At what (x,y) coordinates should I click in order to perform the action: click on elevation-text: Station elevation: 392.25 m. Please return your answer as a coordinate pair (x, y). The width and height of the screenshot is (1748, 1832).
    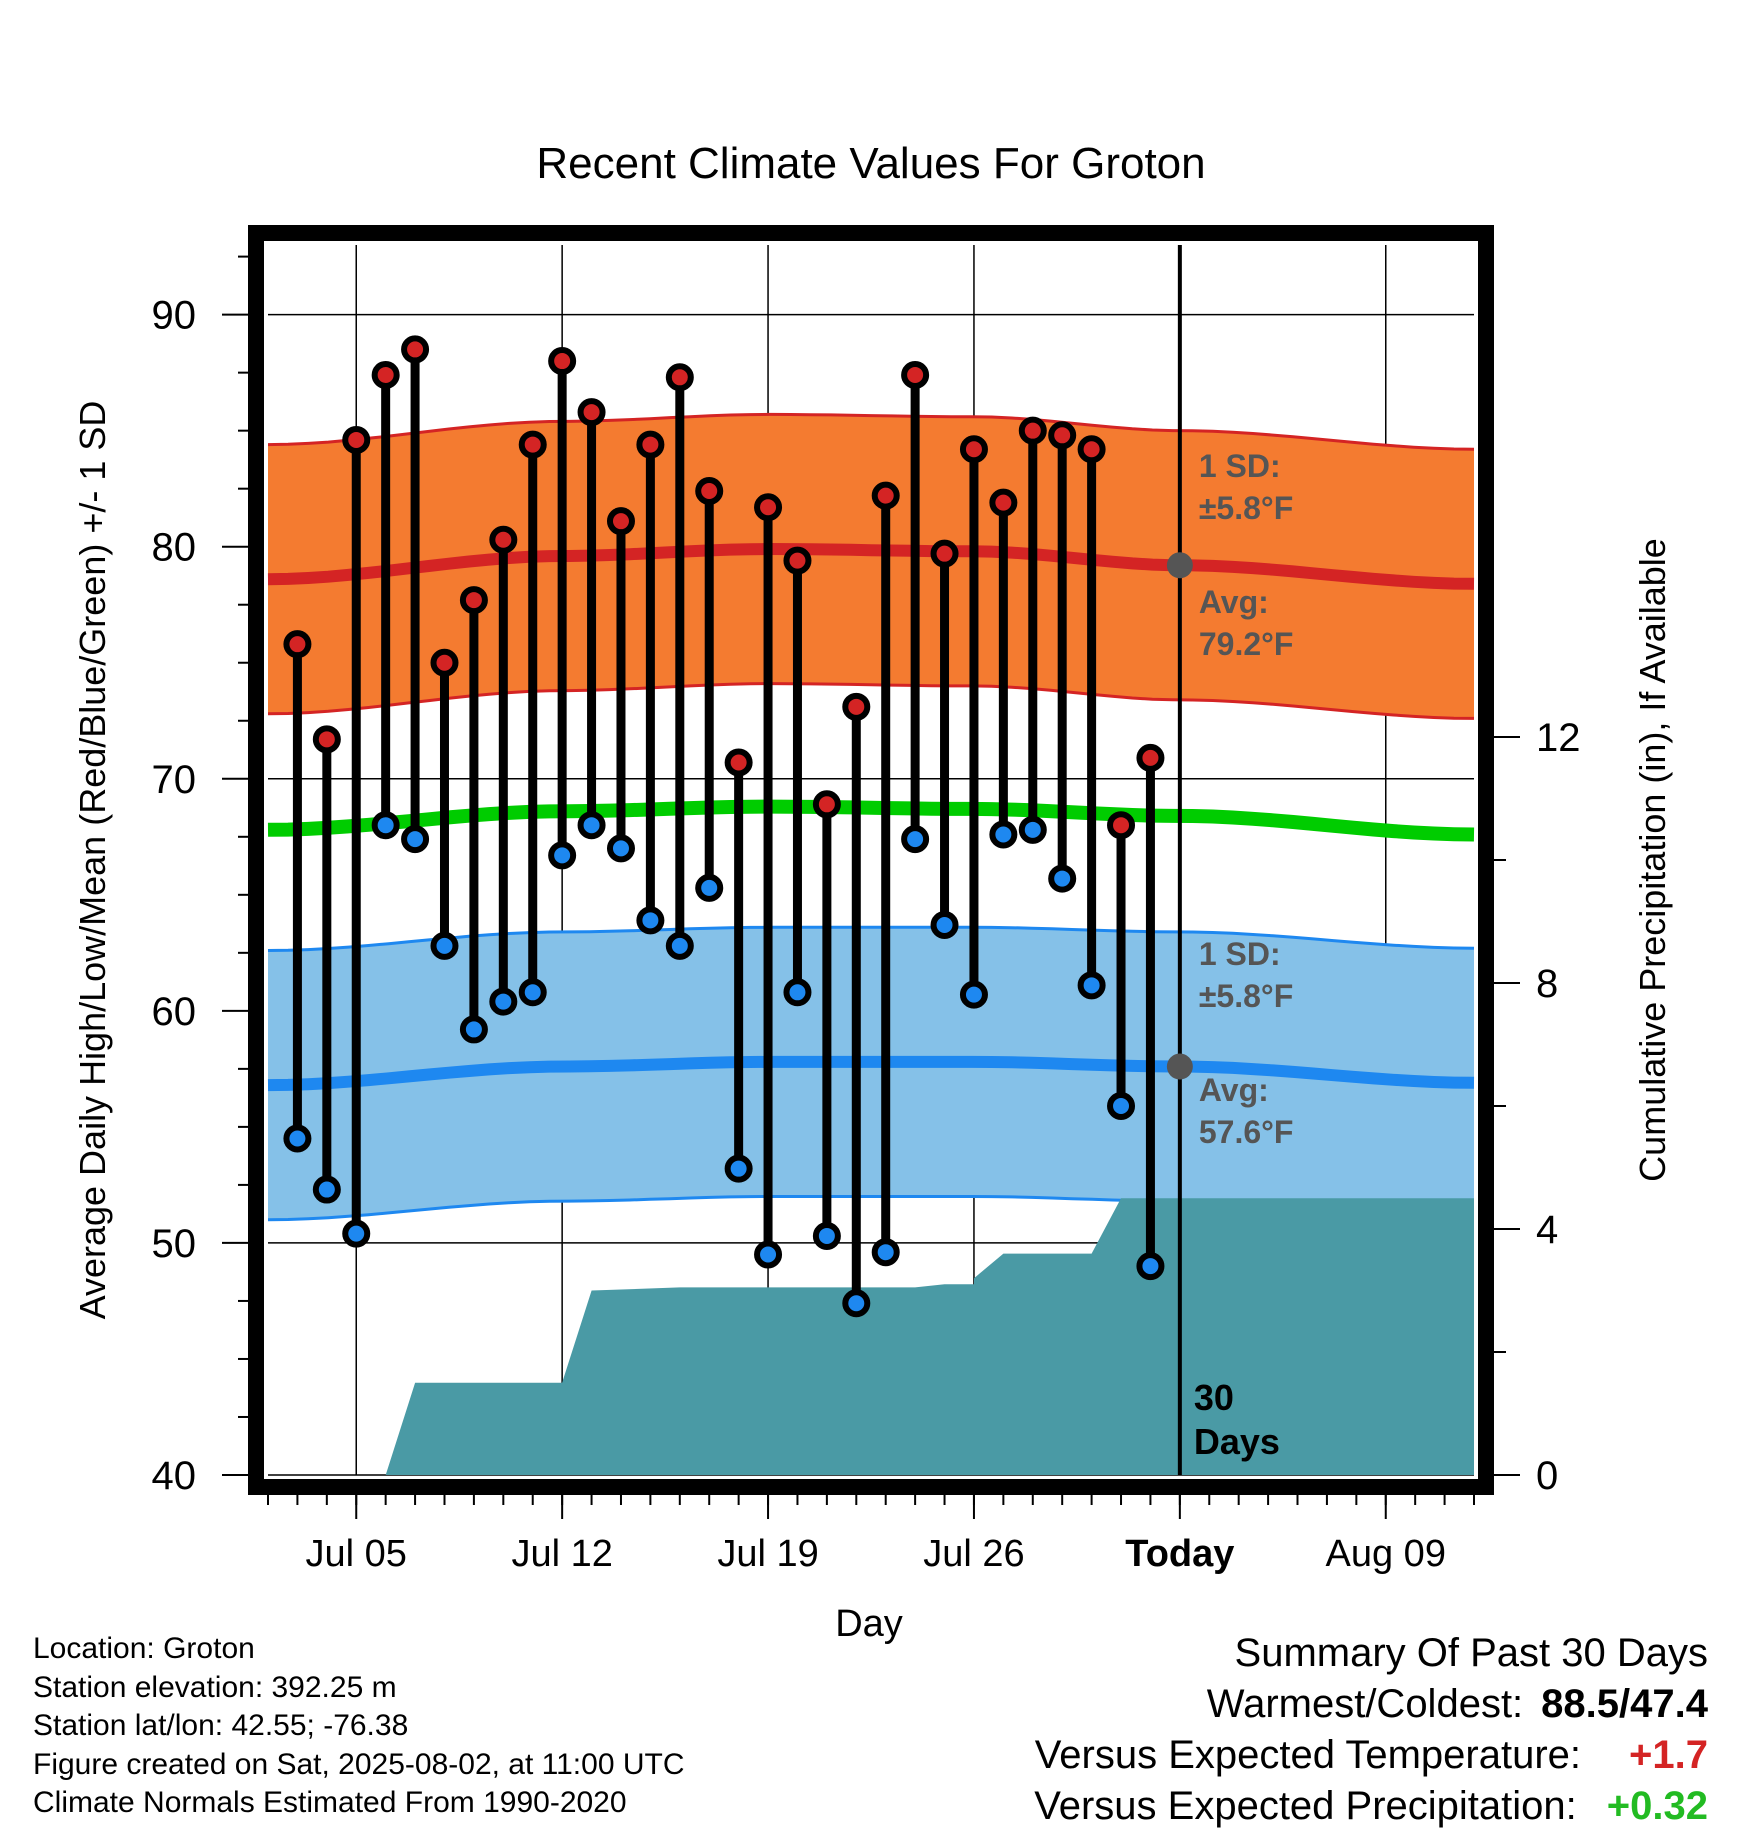
    Looking at the image, I should click on (215, 1687).